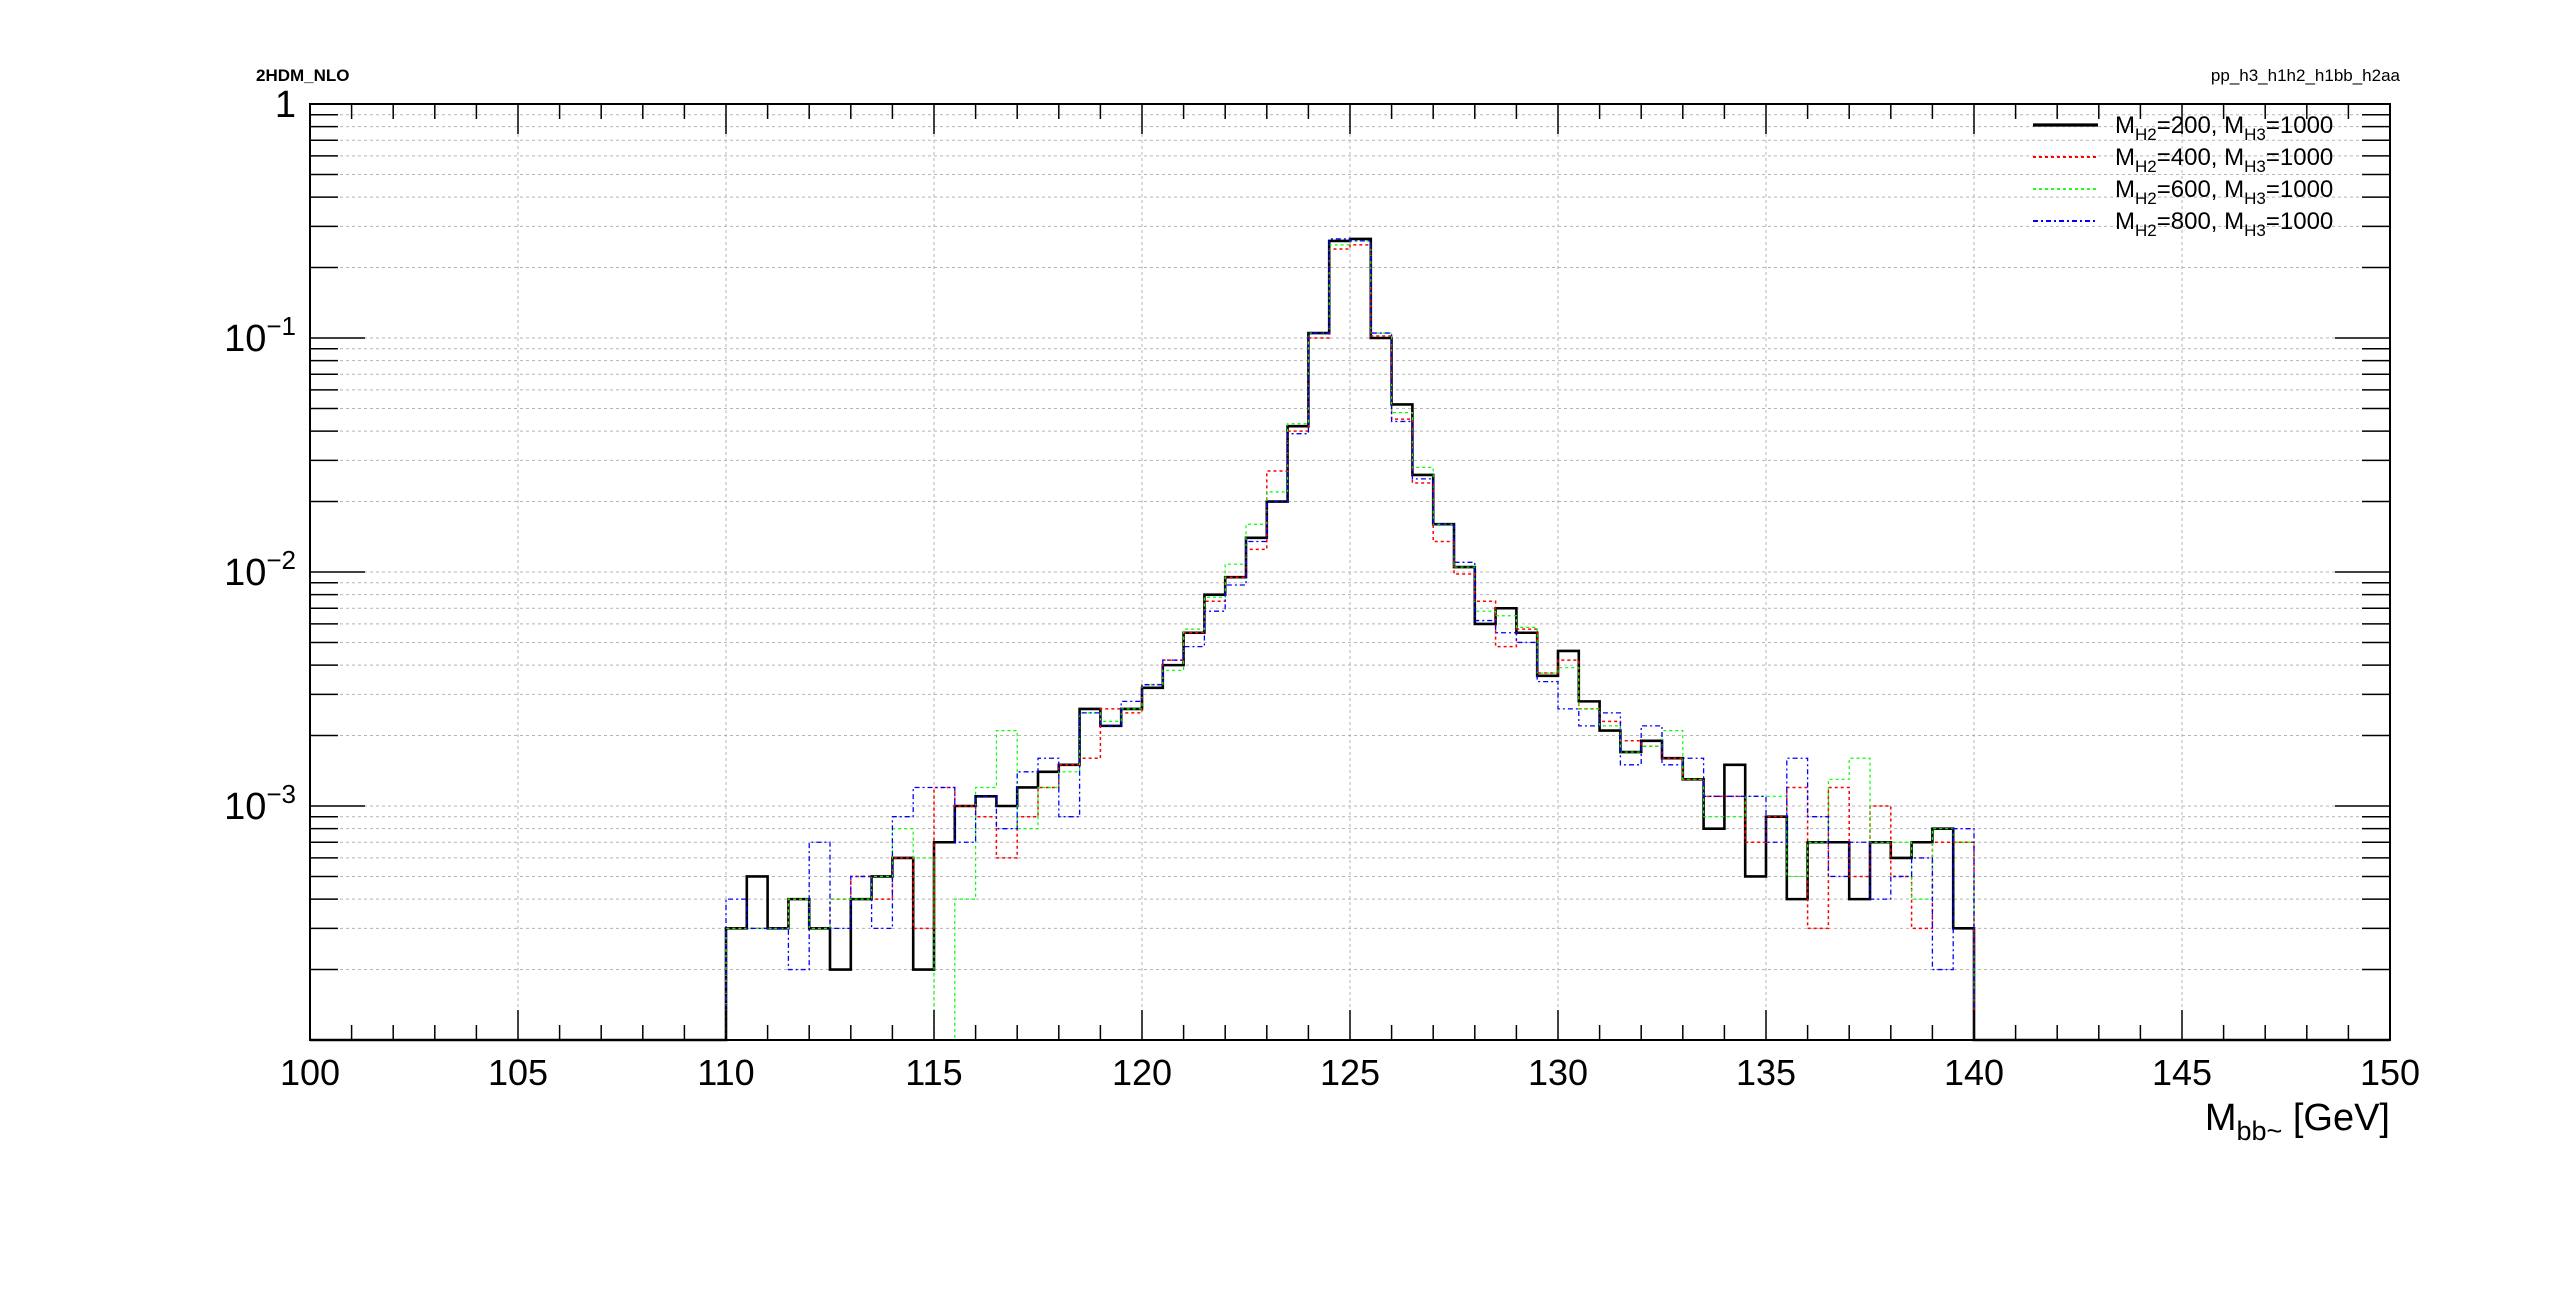  Describe the element at coordinates (725, 1072) in the screenshot. I see `x-tick-label: 110` at that location.